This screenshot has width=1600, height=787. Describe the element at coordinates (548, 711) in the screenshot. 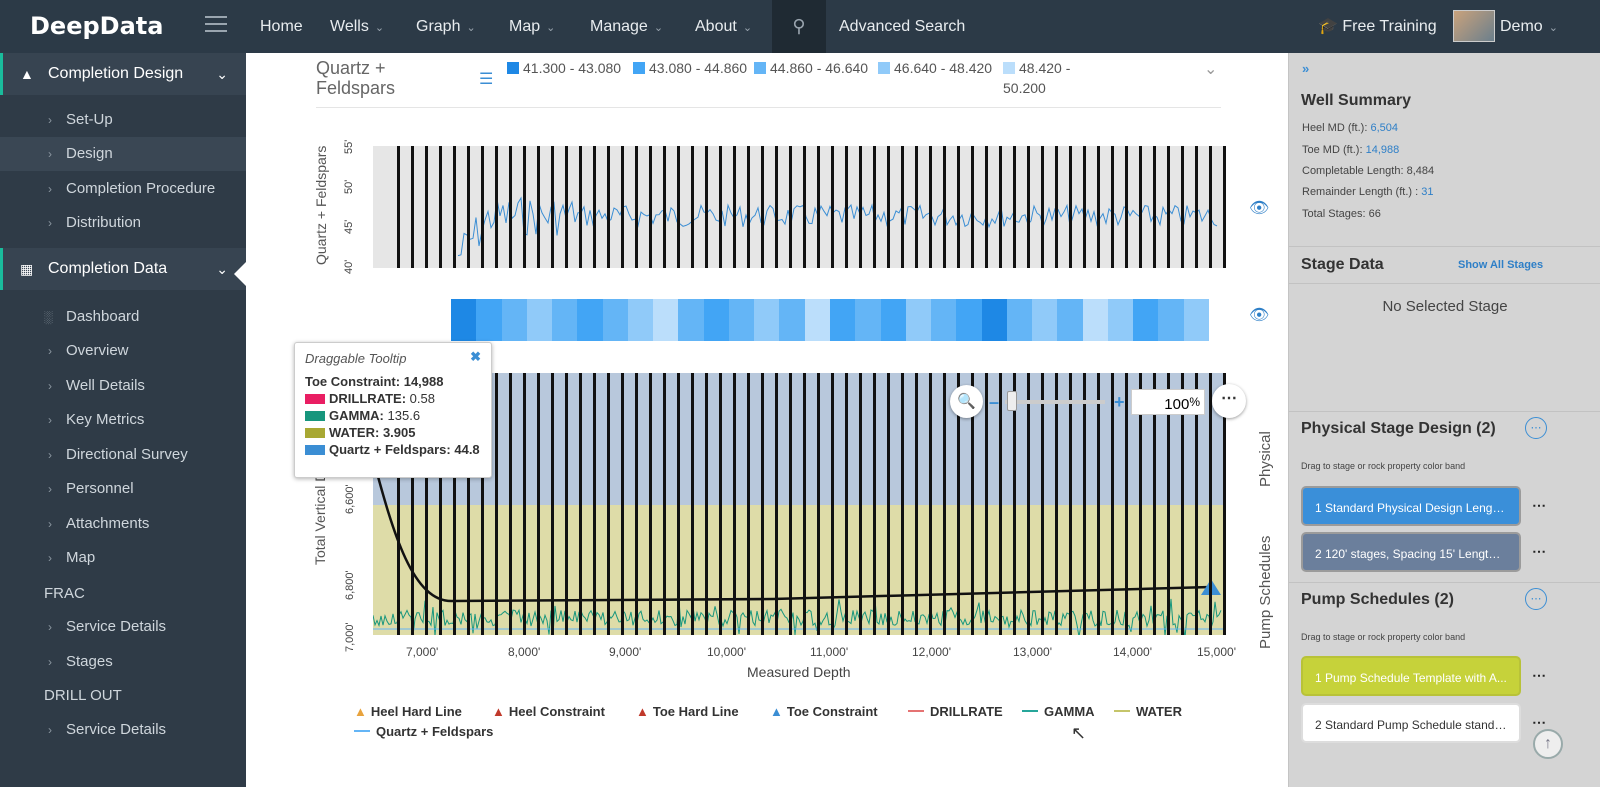

I see `legend-heel-constraint: ▲ Heel Constraint` at that location.